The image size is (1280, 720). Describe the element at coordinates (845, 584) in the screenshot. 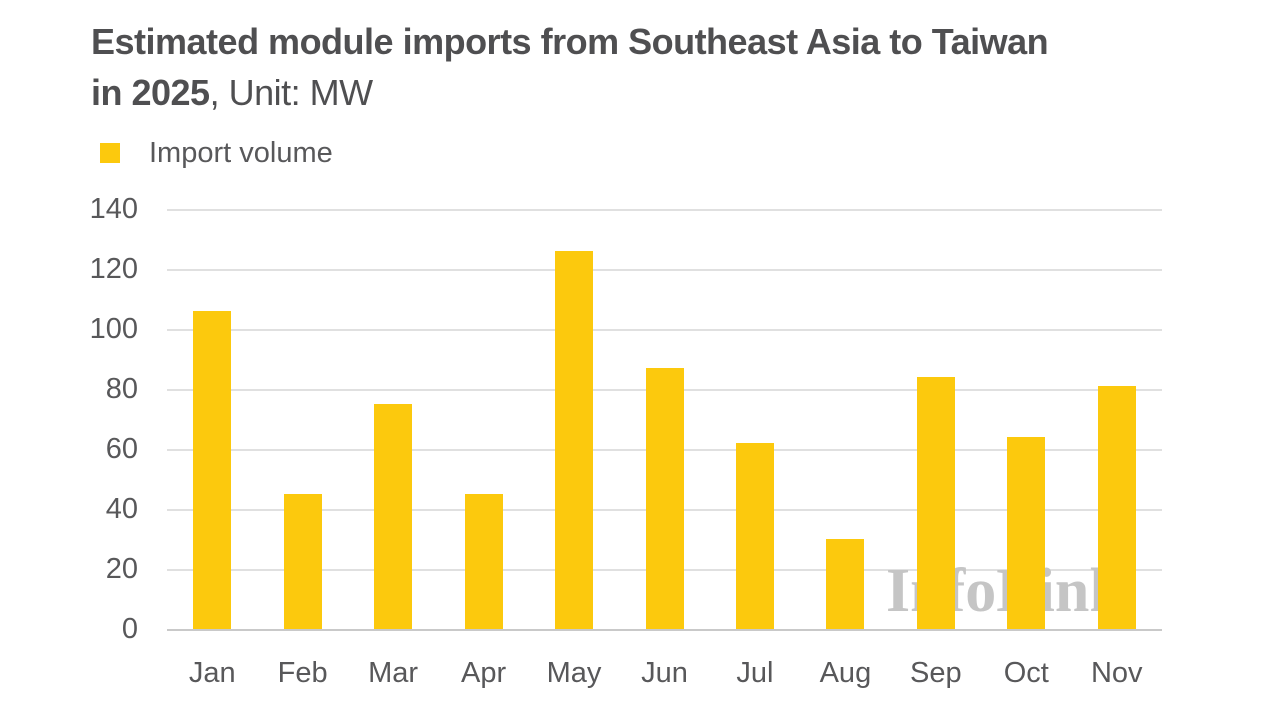

I see `bar-aug` at that location.